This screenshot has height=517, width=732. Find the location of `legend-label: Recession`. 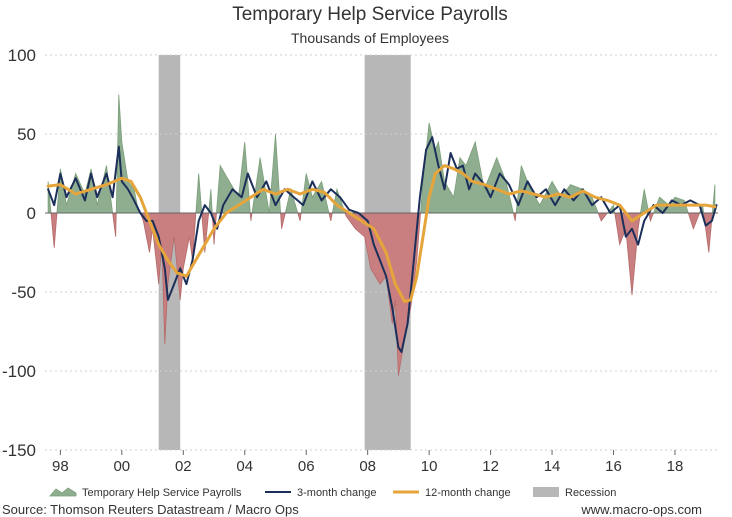

legend-label: Recession is located at coordinates (590, 493).